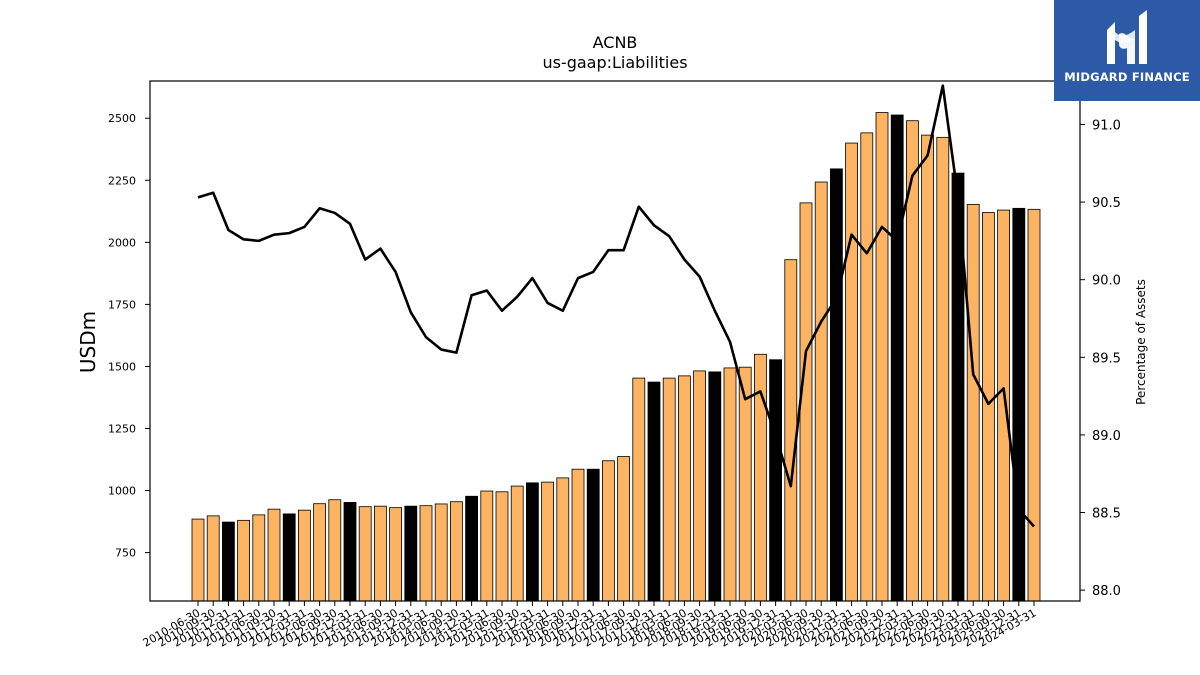  What do you see at coordinates (122, 118) in the screenshot?
I see `y-tick-label: 2500` at bounding box center [122, 118].